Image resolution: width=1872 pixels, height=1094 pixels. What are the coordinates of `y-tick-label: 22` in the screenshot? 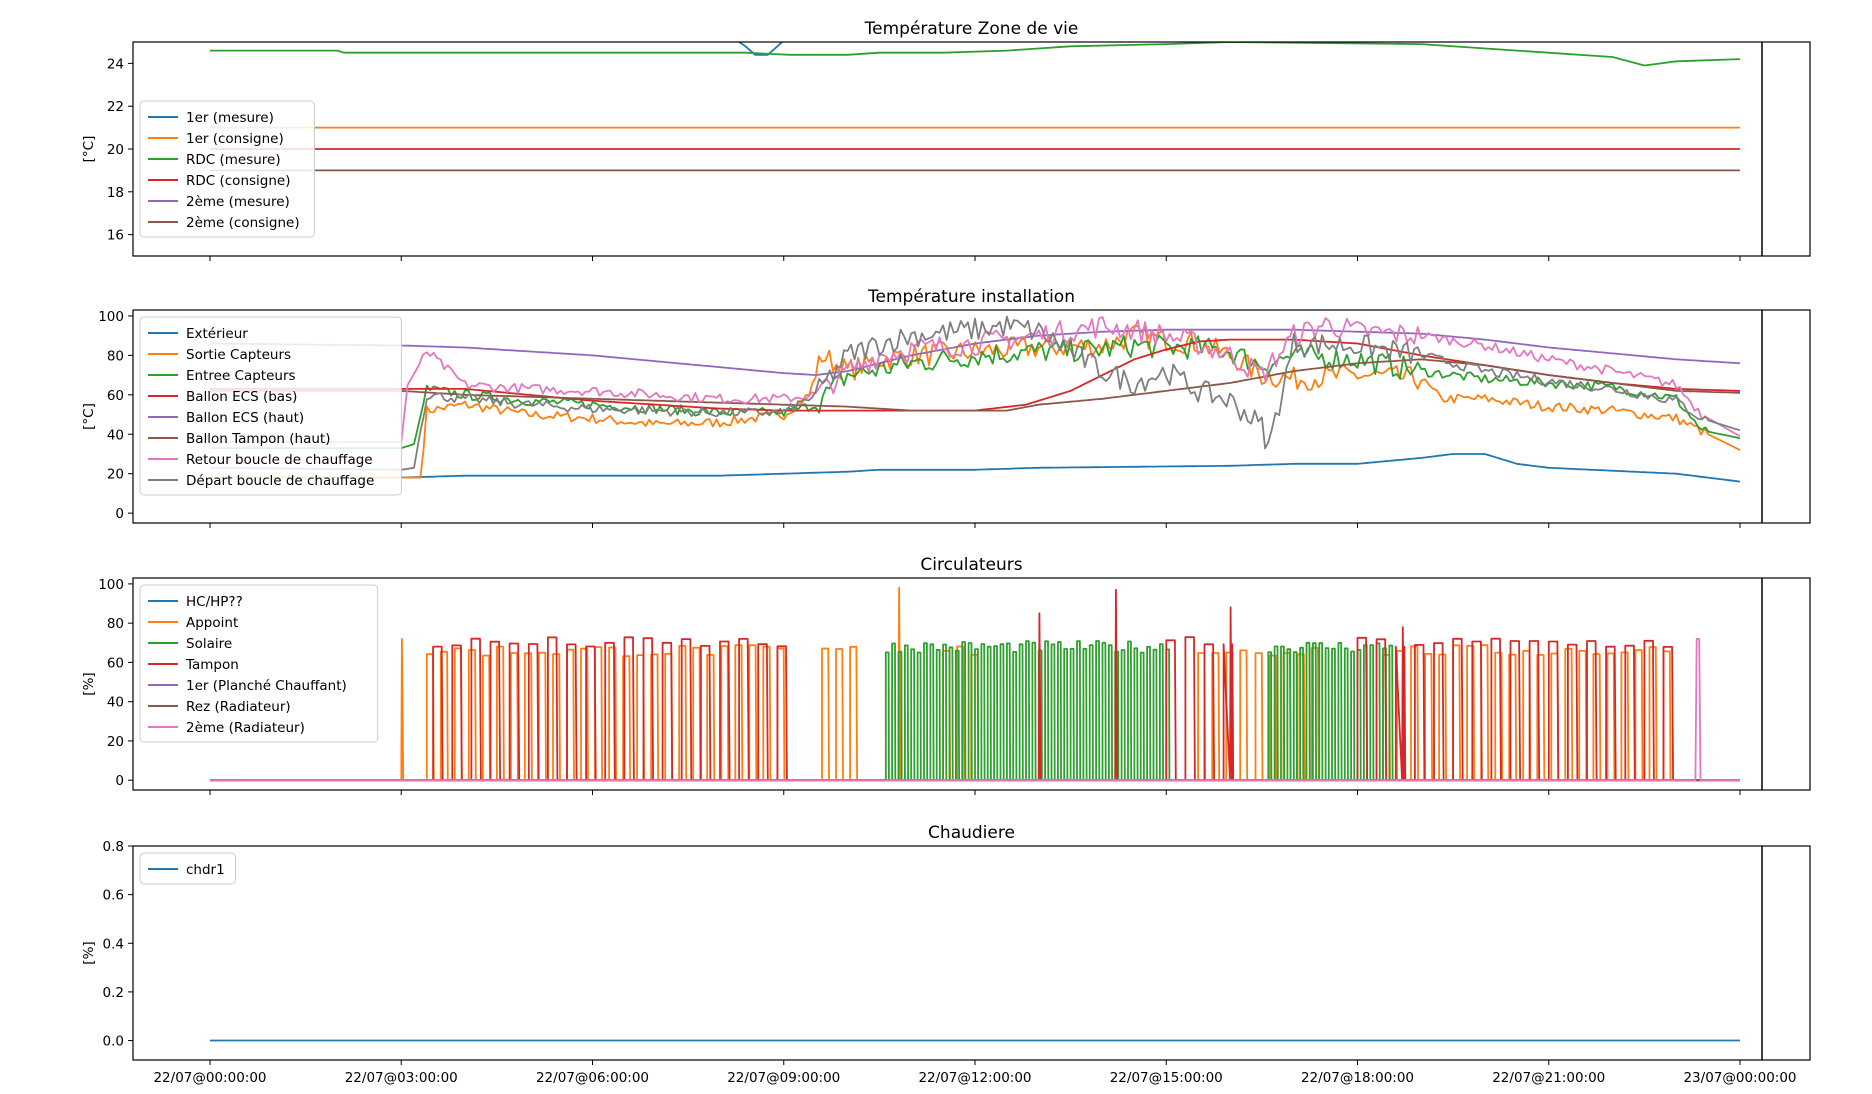 It's located at (115, 107).